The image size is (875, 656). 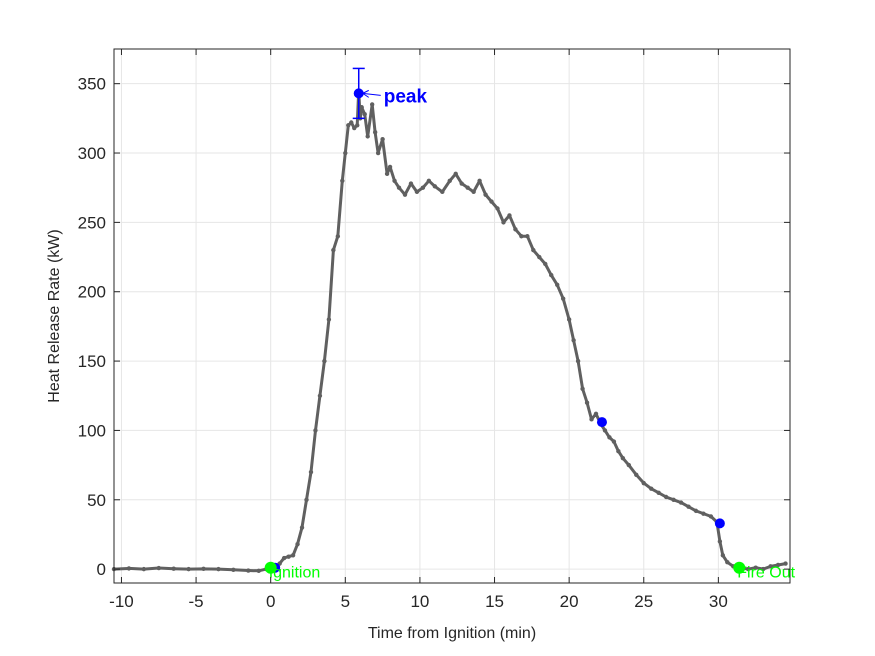 What do you see at coordinates (196, 601) in the screenshot?
I see `x-tick-label: -5` at bounding box center [196, 601].